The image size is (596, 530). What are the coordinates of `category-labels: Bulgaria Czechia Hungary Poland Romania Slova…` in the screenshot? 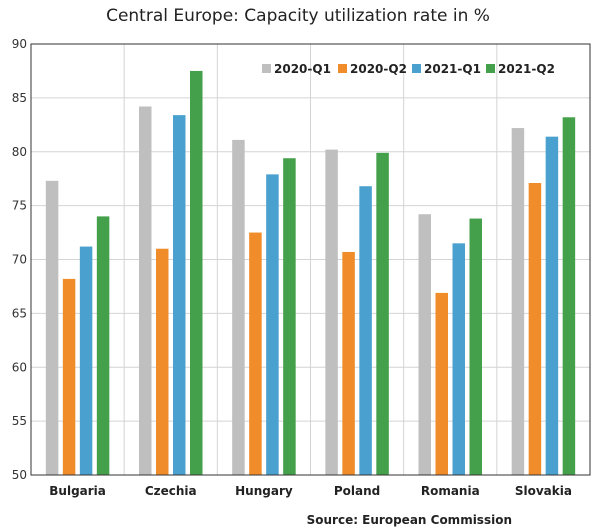 It's located at (310, 491).